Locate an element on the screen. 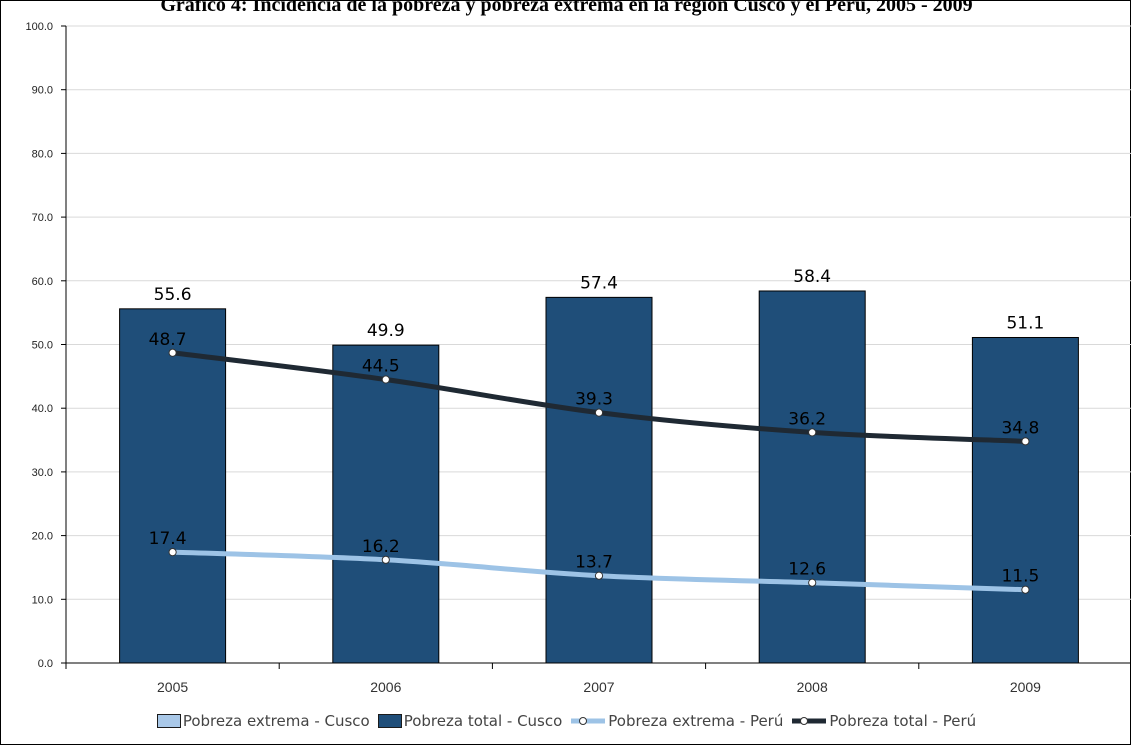  bar-data-label: 49.9 is located at coordinates (386, 331).